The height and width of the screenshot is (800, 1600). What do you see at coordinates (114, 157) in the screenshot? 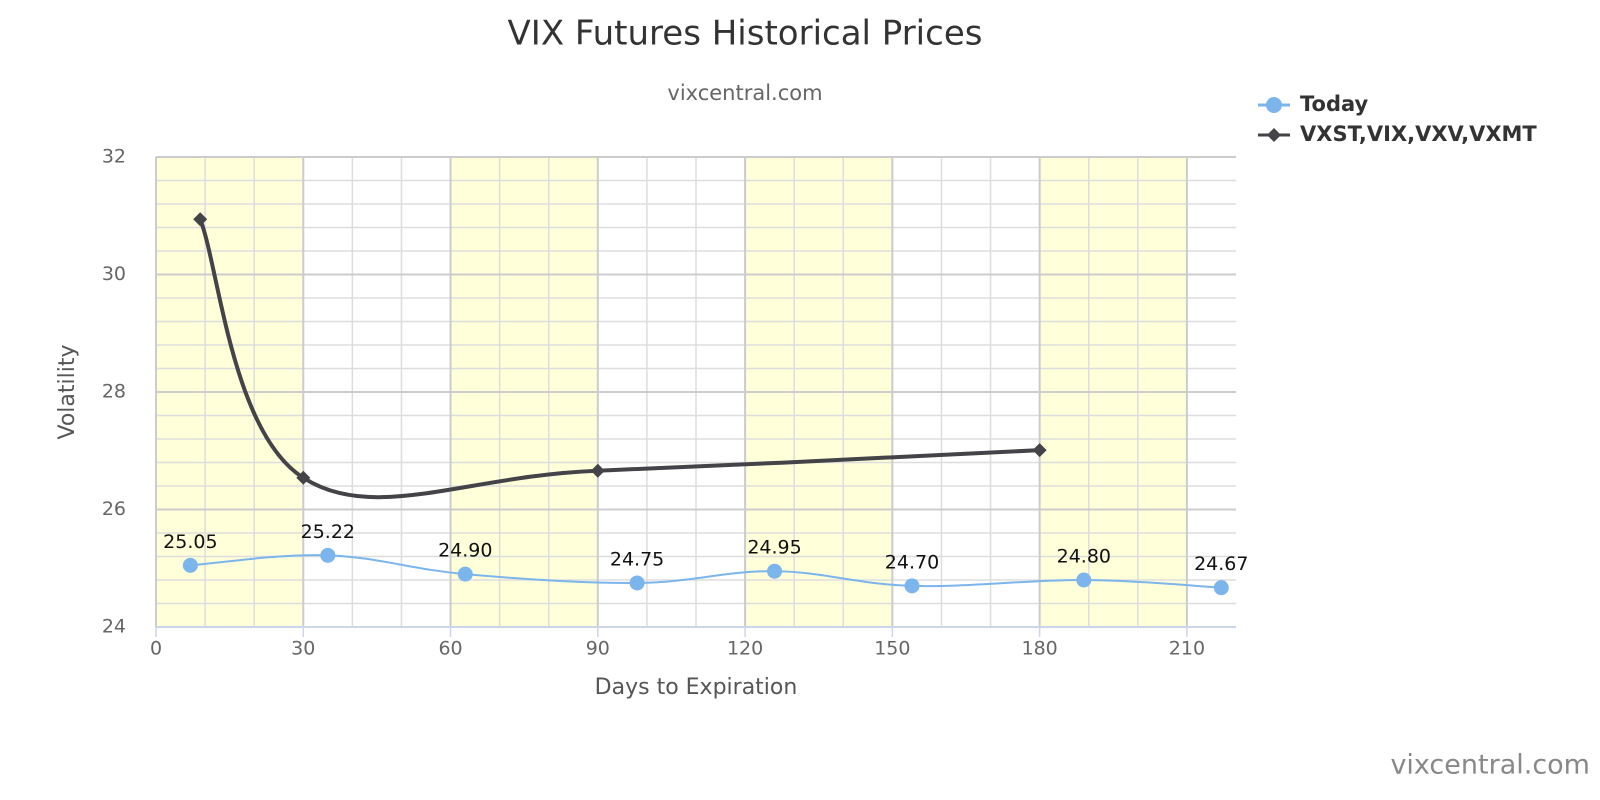
I see `y-tick-label: 32` at bounding box center [114, 157].